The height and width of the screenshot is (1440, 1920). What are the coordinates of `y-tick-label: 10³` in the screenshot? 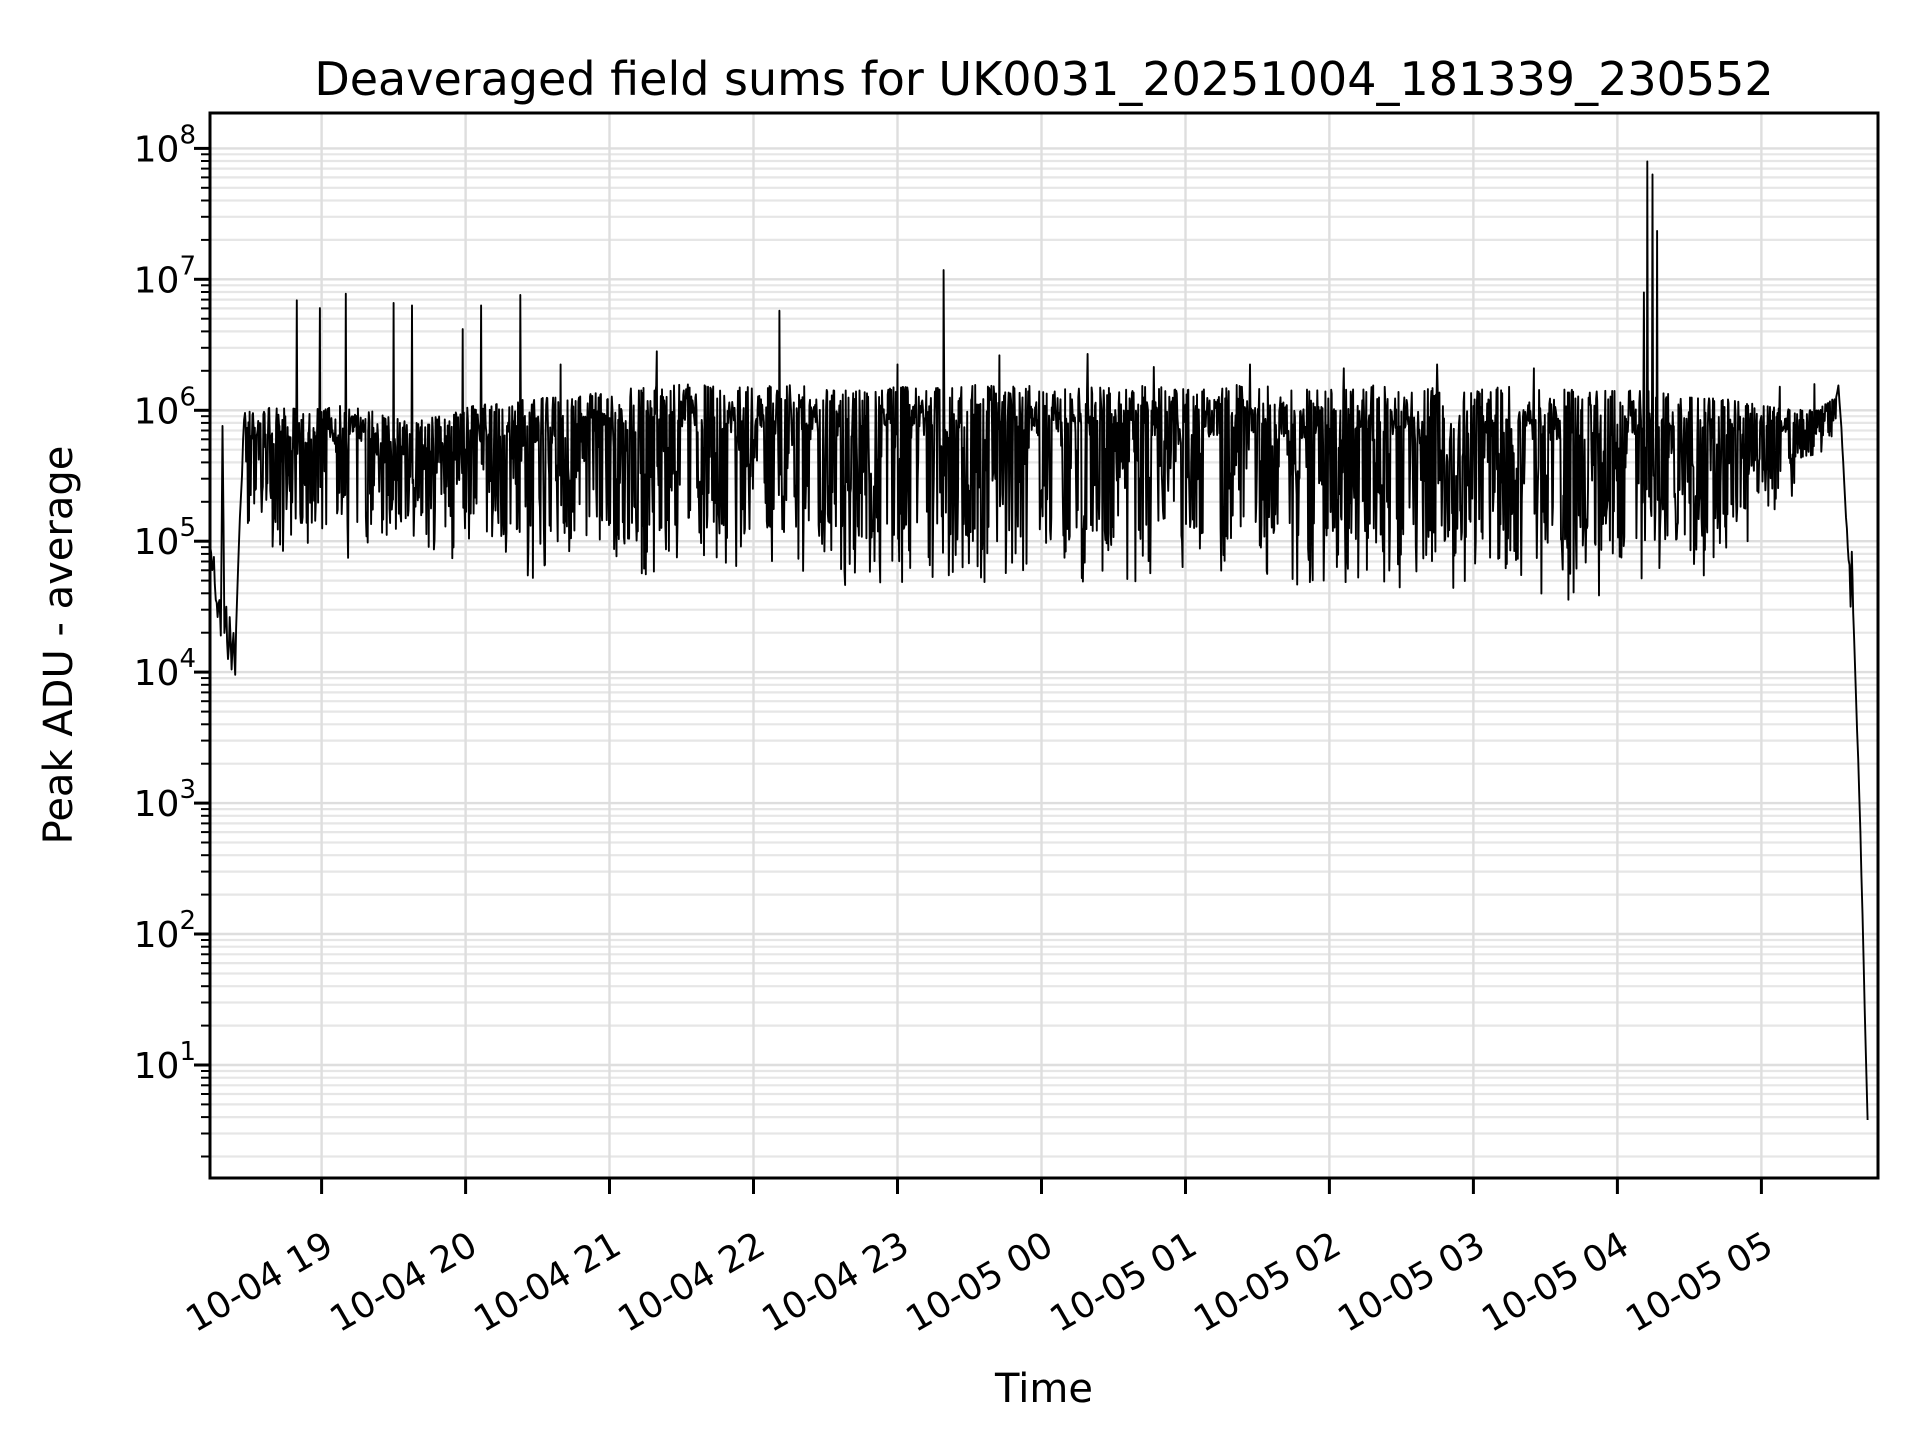 It's located at (165, 800).